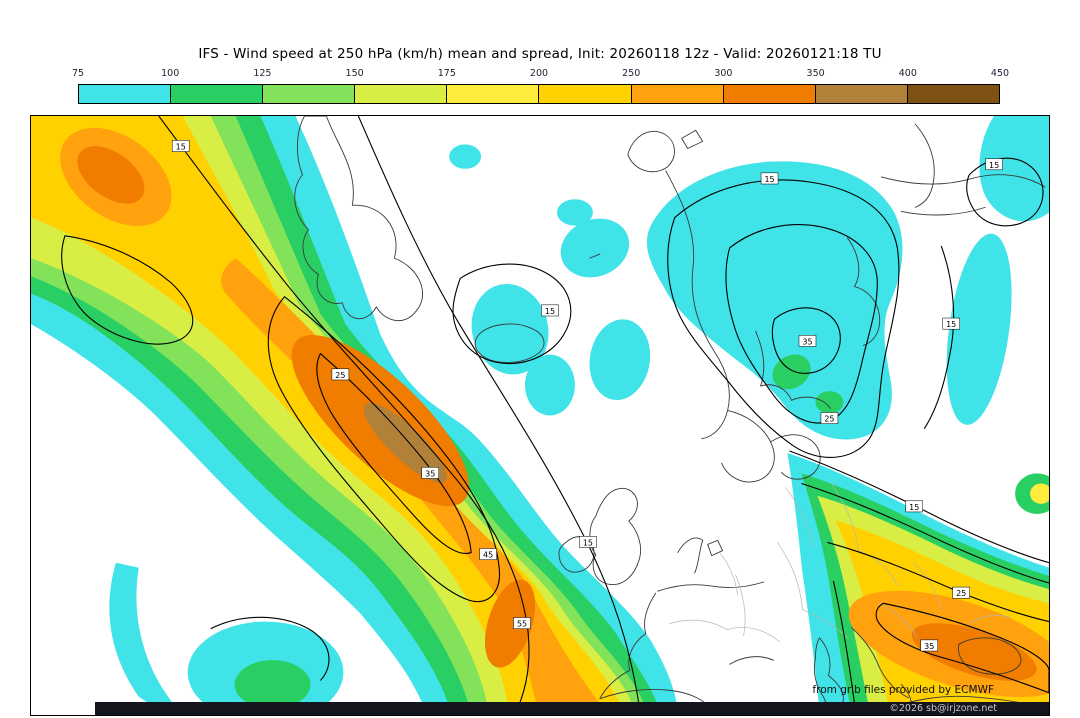  Describe the element at coordinates (262, 73) in the screenshot. I see `colorbar-tick-label: 125` at that location.